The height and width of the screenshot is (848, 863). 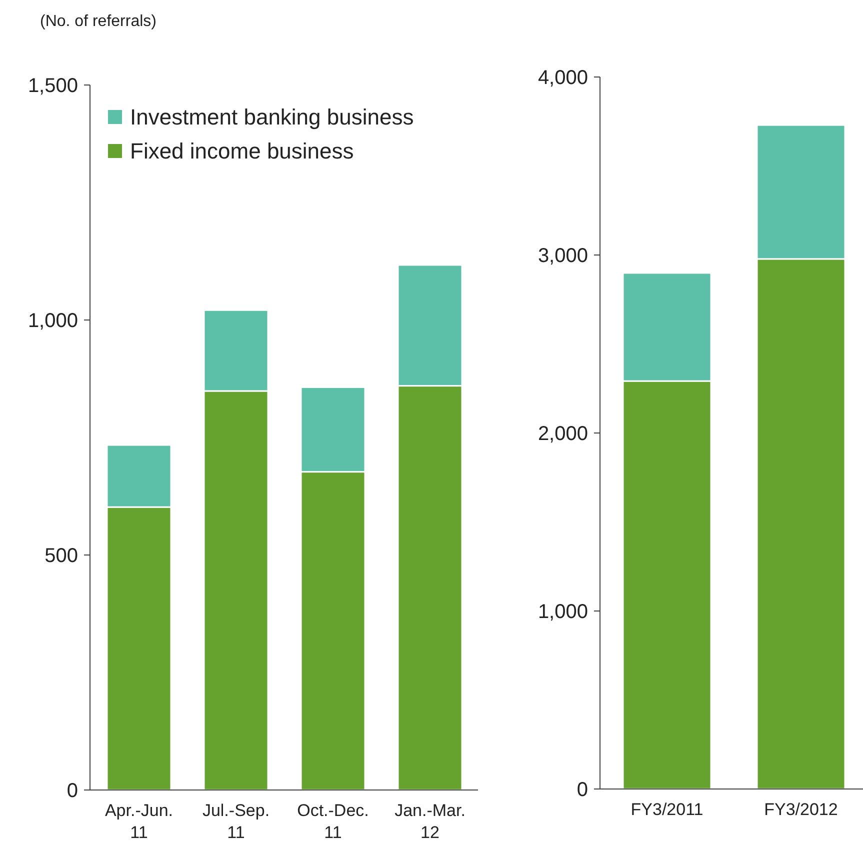 I want to click on legend-label: Fixed income business, so click(x=242, y=151).